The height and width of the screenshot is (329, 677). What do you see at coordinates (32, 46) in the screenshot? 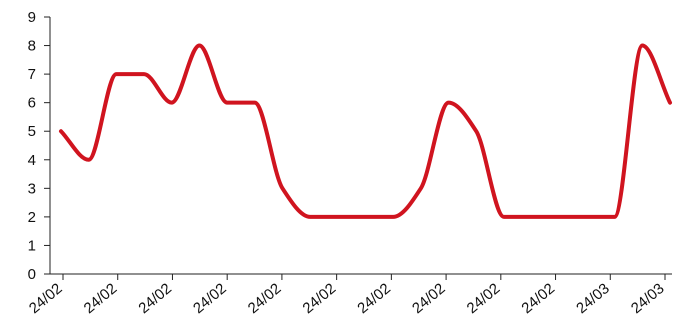
I see `y-tick-label: 8` at bounding box center [32, 46].